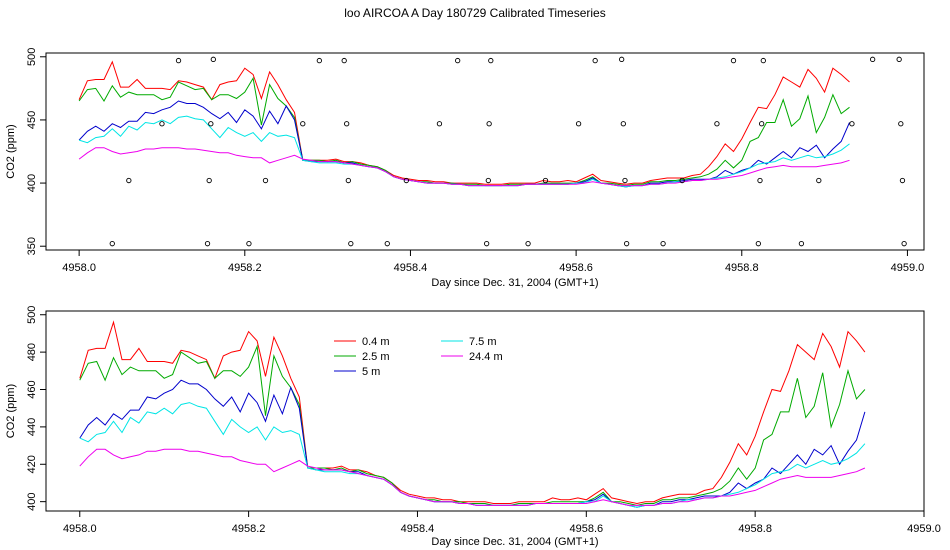  Describe the element at coordinates (32, 120) in the screenshot. I see `y-tick-label: 450` at that location.